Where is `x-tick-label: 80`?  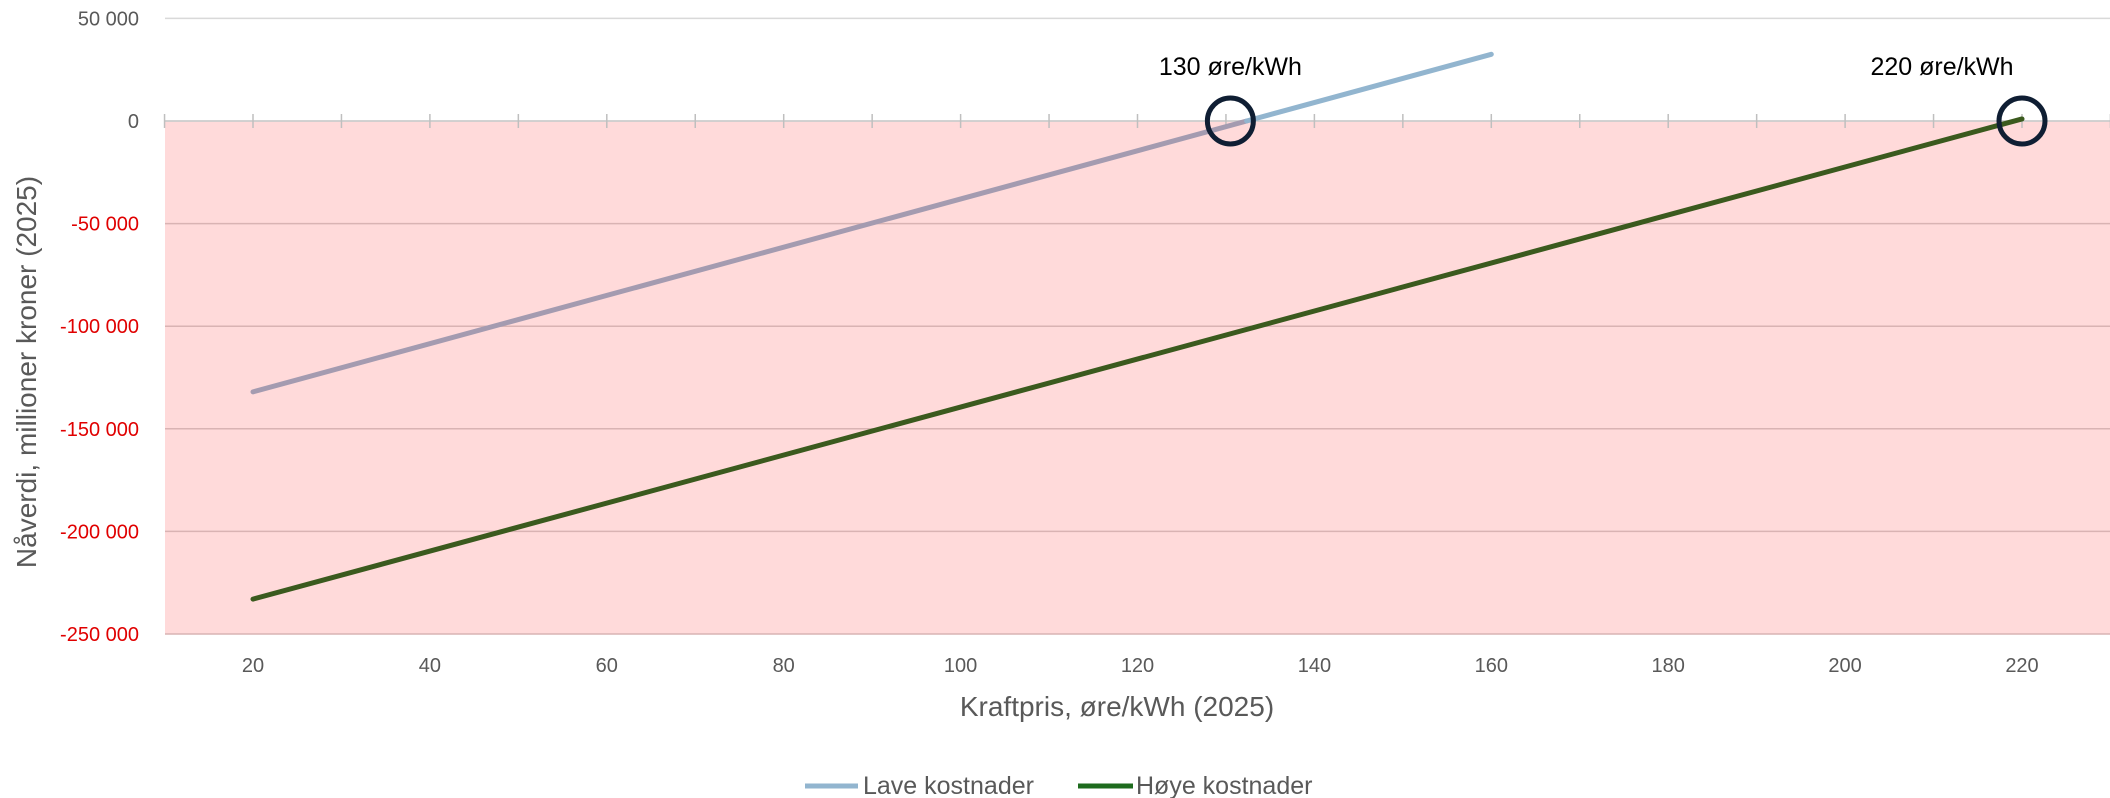 x-tick-label: 80 is located at coordinates (784, 666).